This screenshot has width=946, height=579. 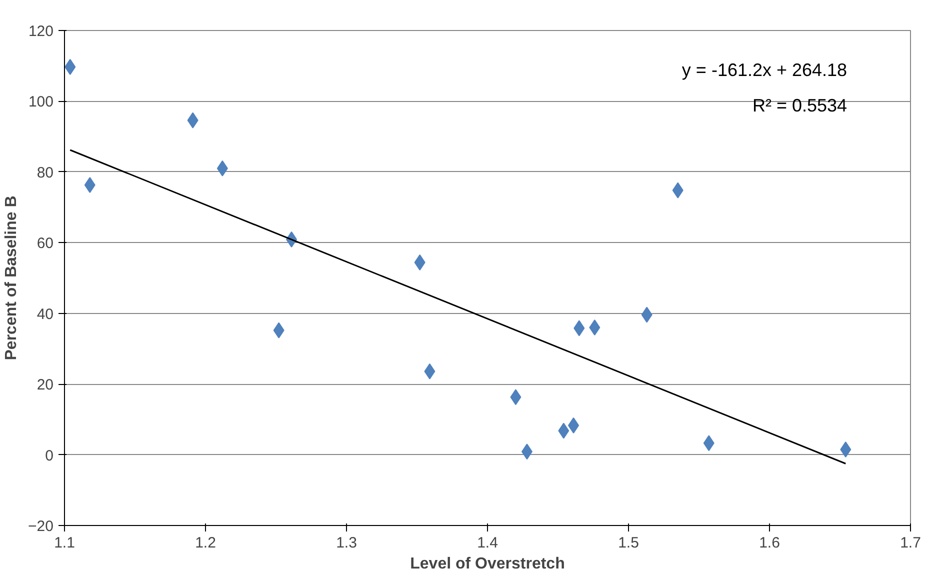 What do you see at coordinates (628, 543) in the screenshot?
I see `x-tick-label: 1.5` at bounding box center [628, 543].